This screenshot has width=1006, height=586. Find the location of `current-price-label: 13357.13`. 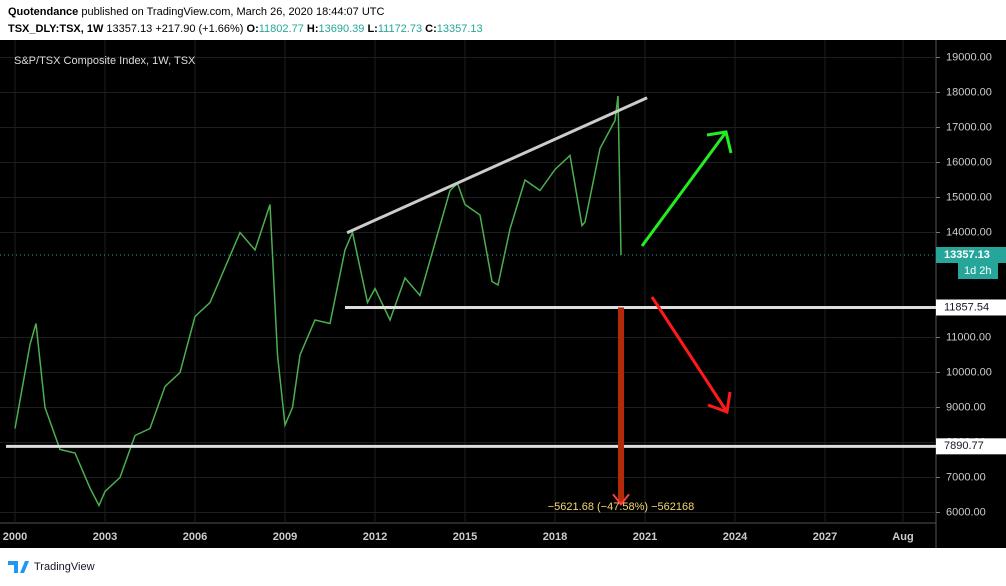

current-price-label: 13357.13 is located at coordinates (967, 255).